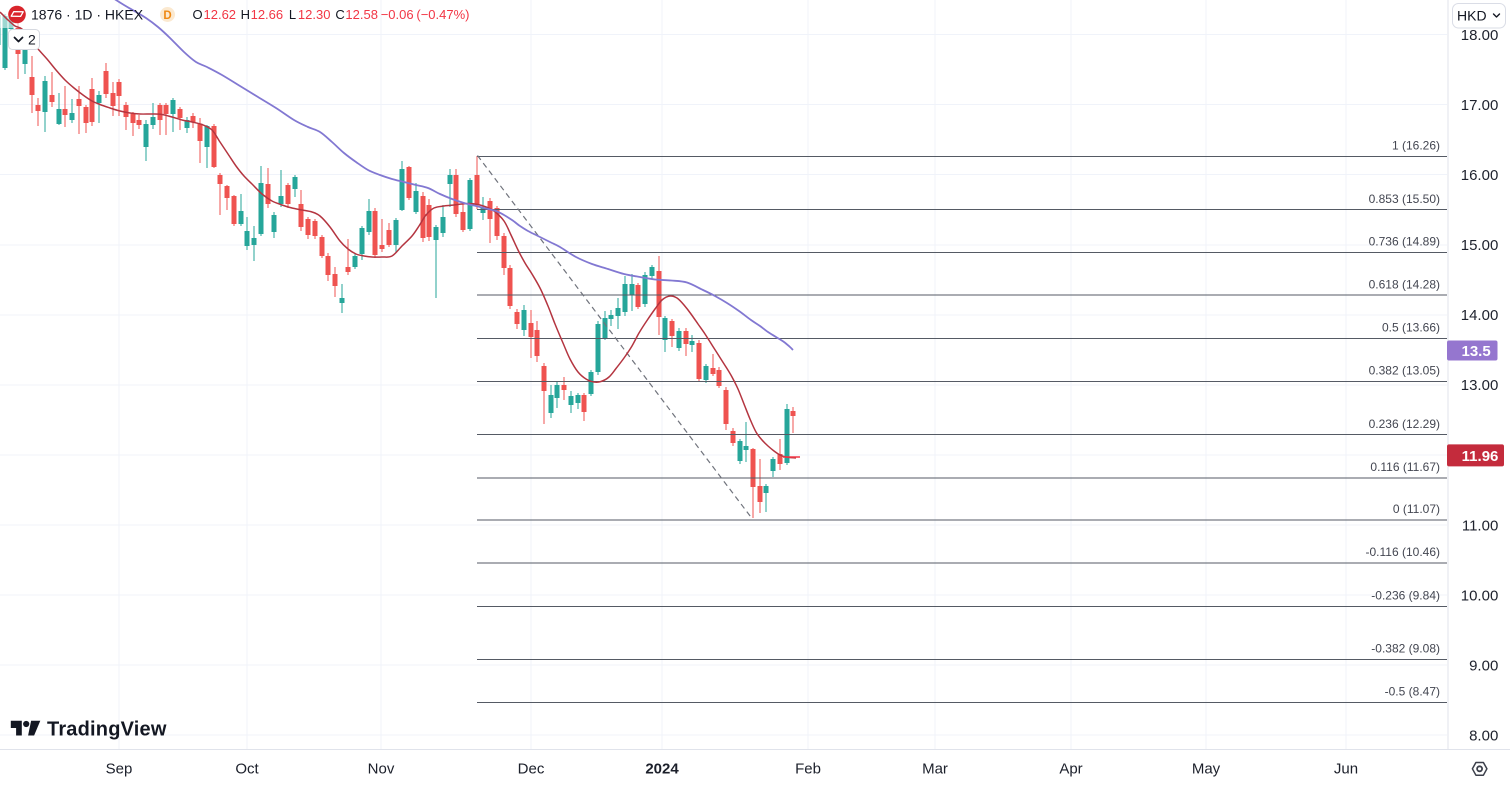  Describe the element at coordinates (292, 14) in the screenshot. I see `svg-text: L` at that location.